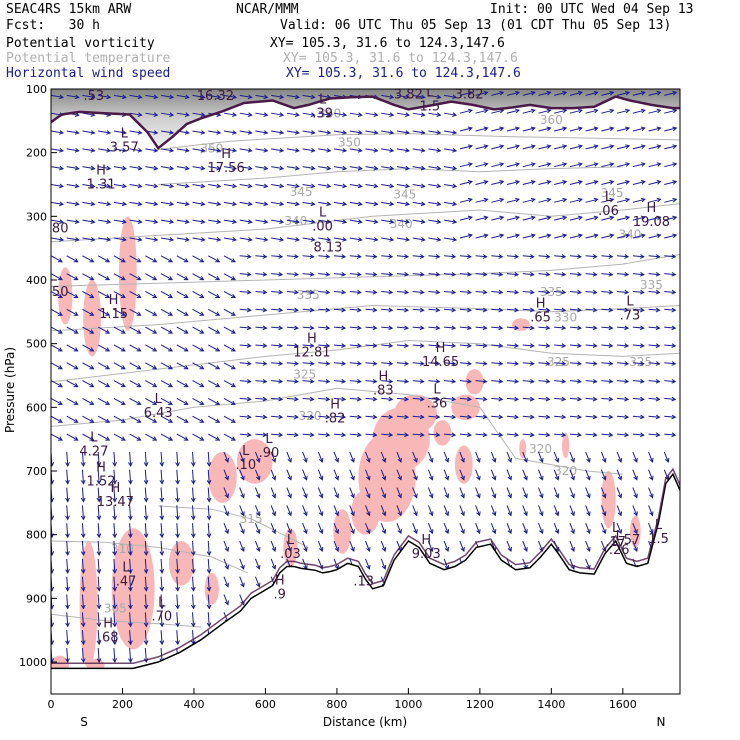  Describe the element at coordinates (322, 114) in the screenshot. I see `hl-value: .39` at that location.